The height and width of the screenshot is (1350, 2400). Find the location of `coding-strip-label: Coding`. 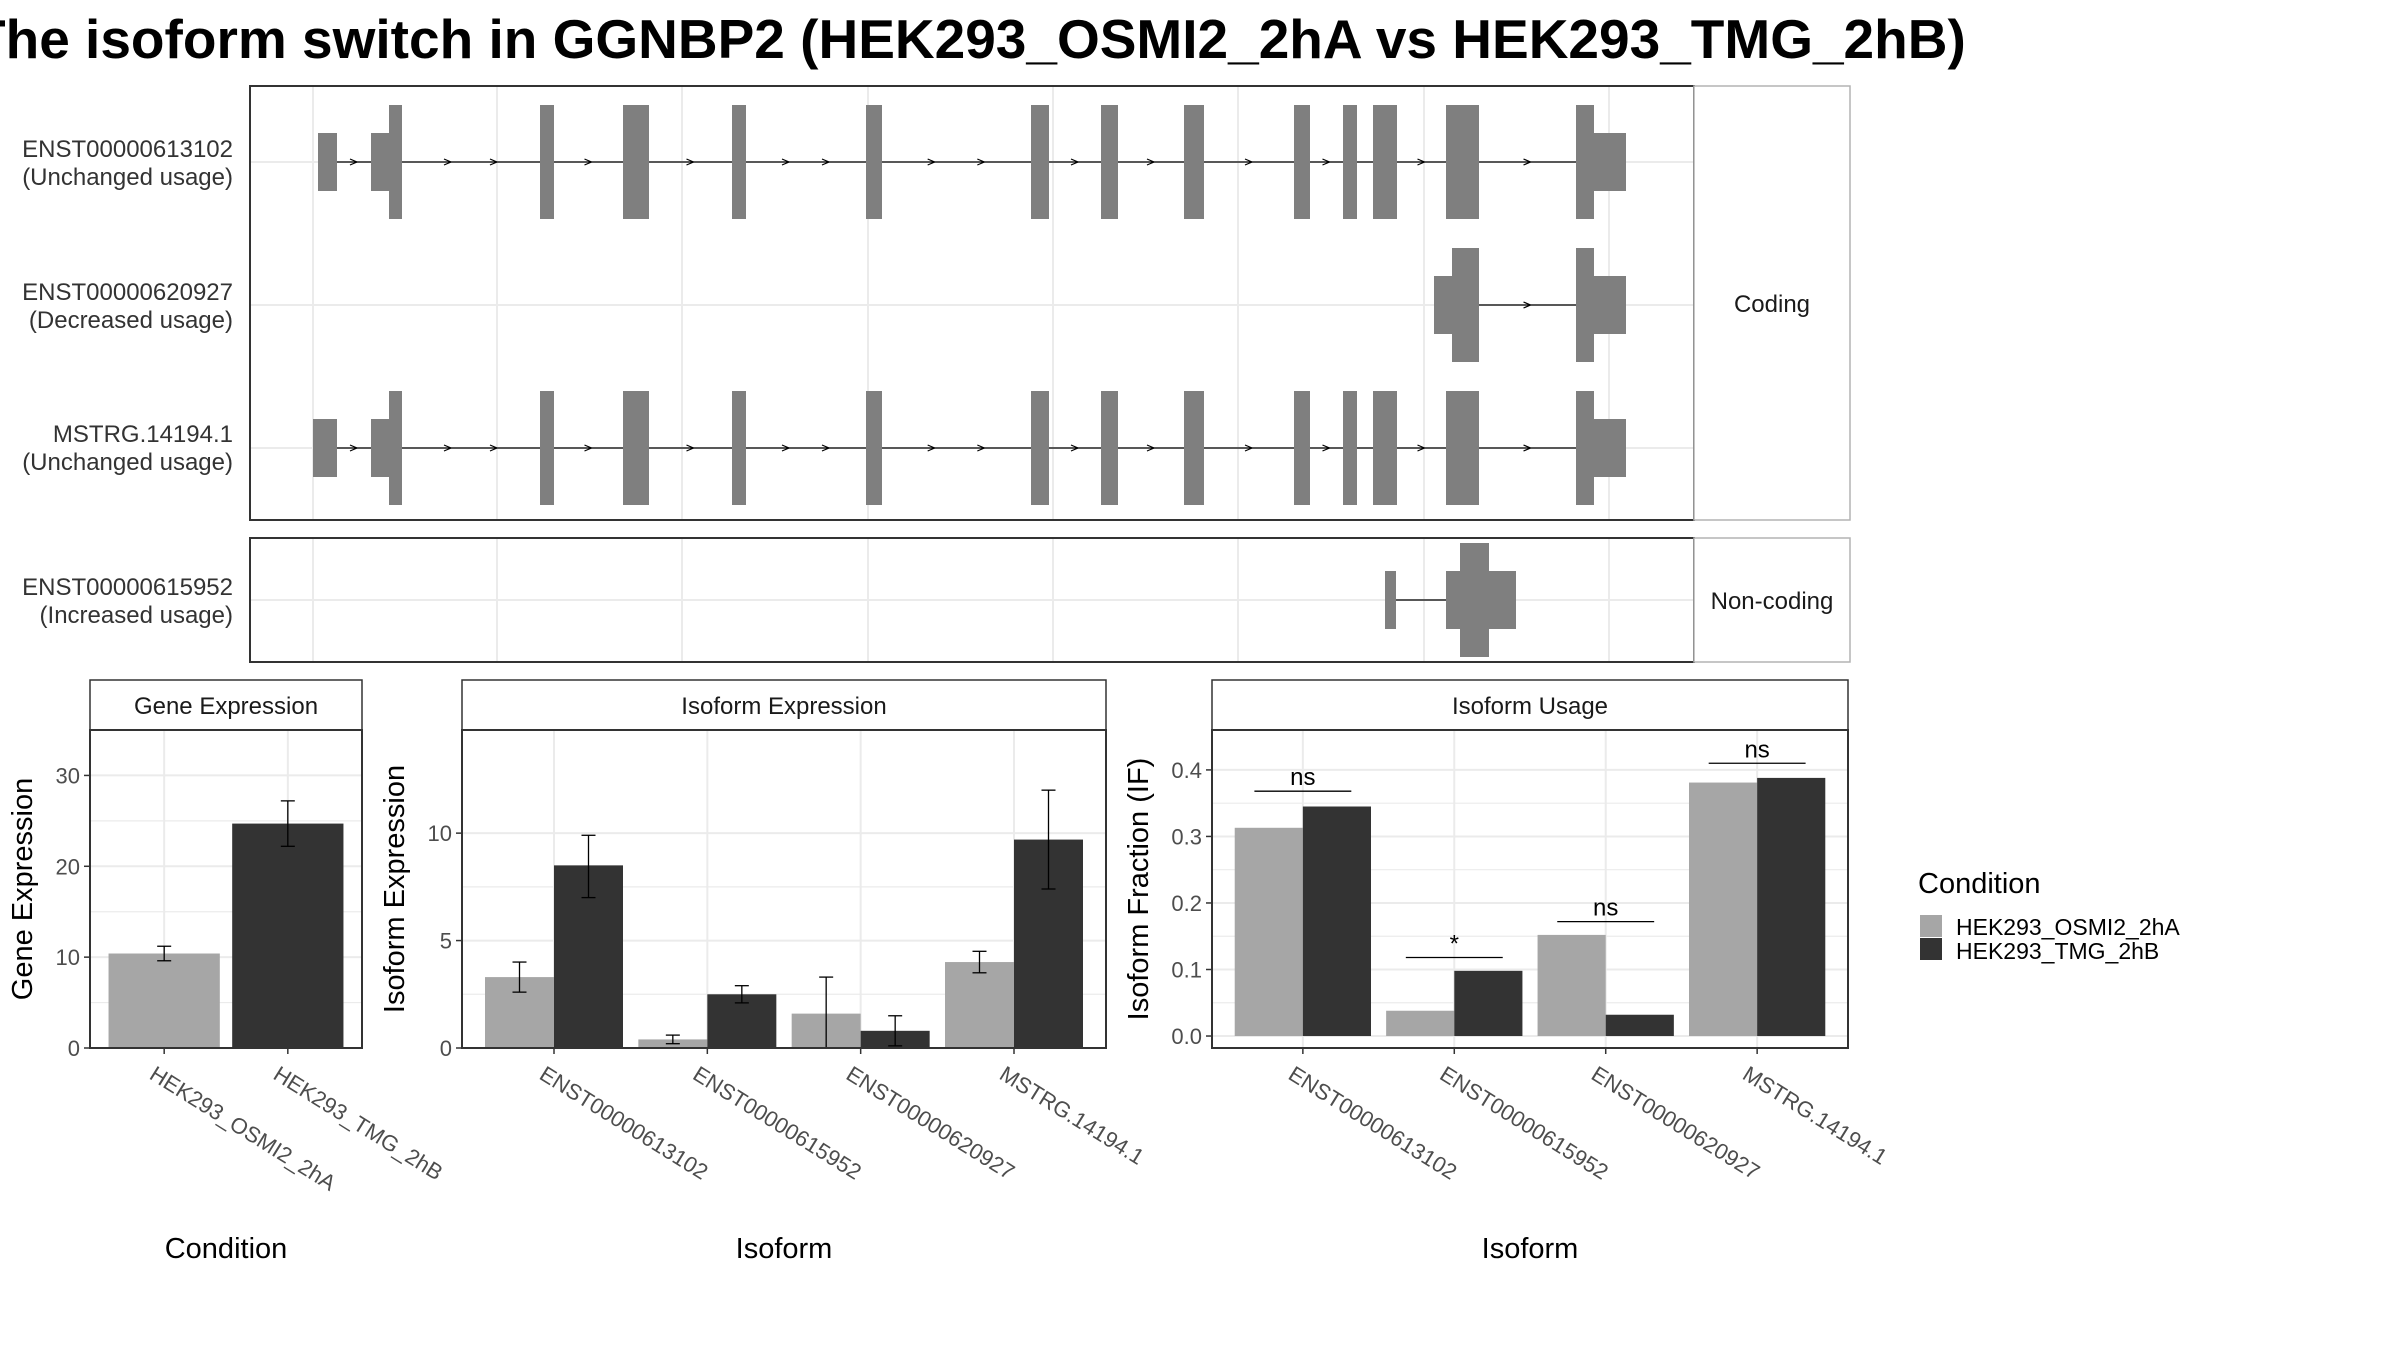

coding-strip-label: Coding is located at coordinates (1772, 304).